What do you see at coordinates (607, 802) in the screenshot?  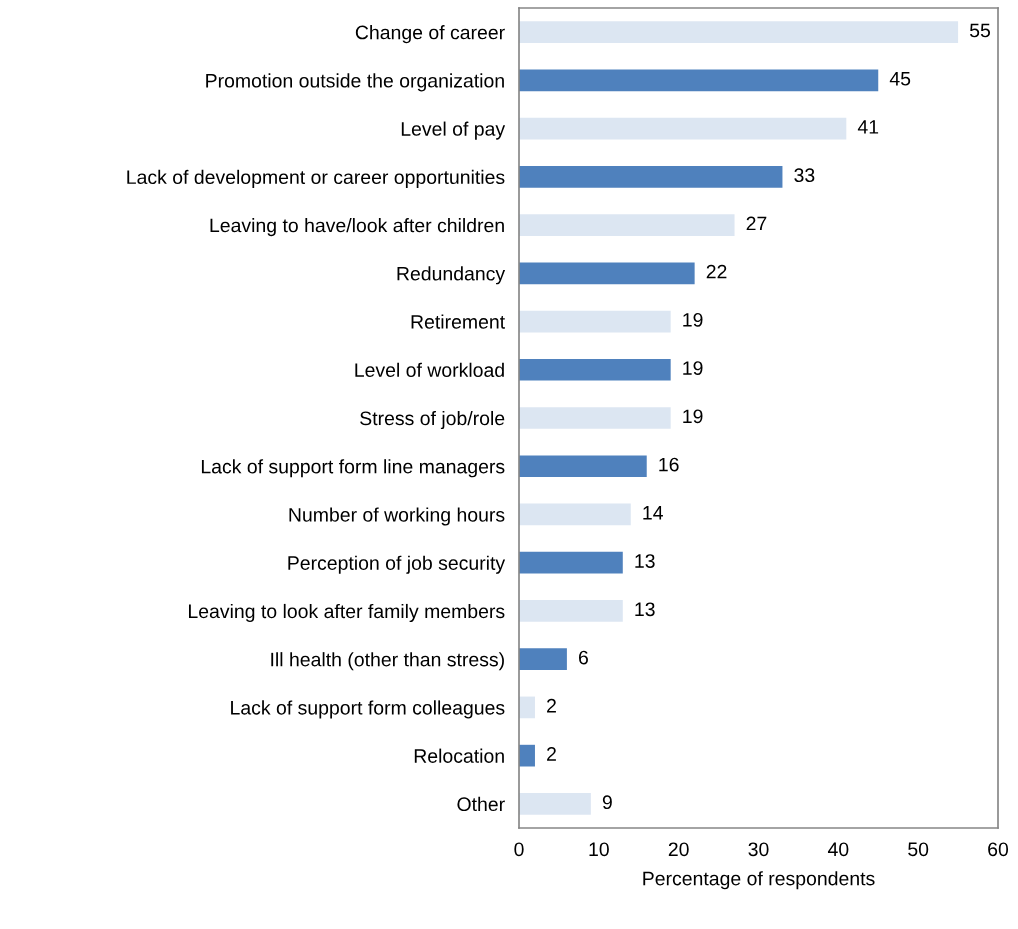 I see `data-label: 9` at bounding box center [607, 802].